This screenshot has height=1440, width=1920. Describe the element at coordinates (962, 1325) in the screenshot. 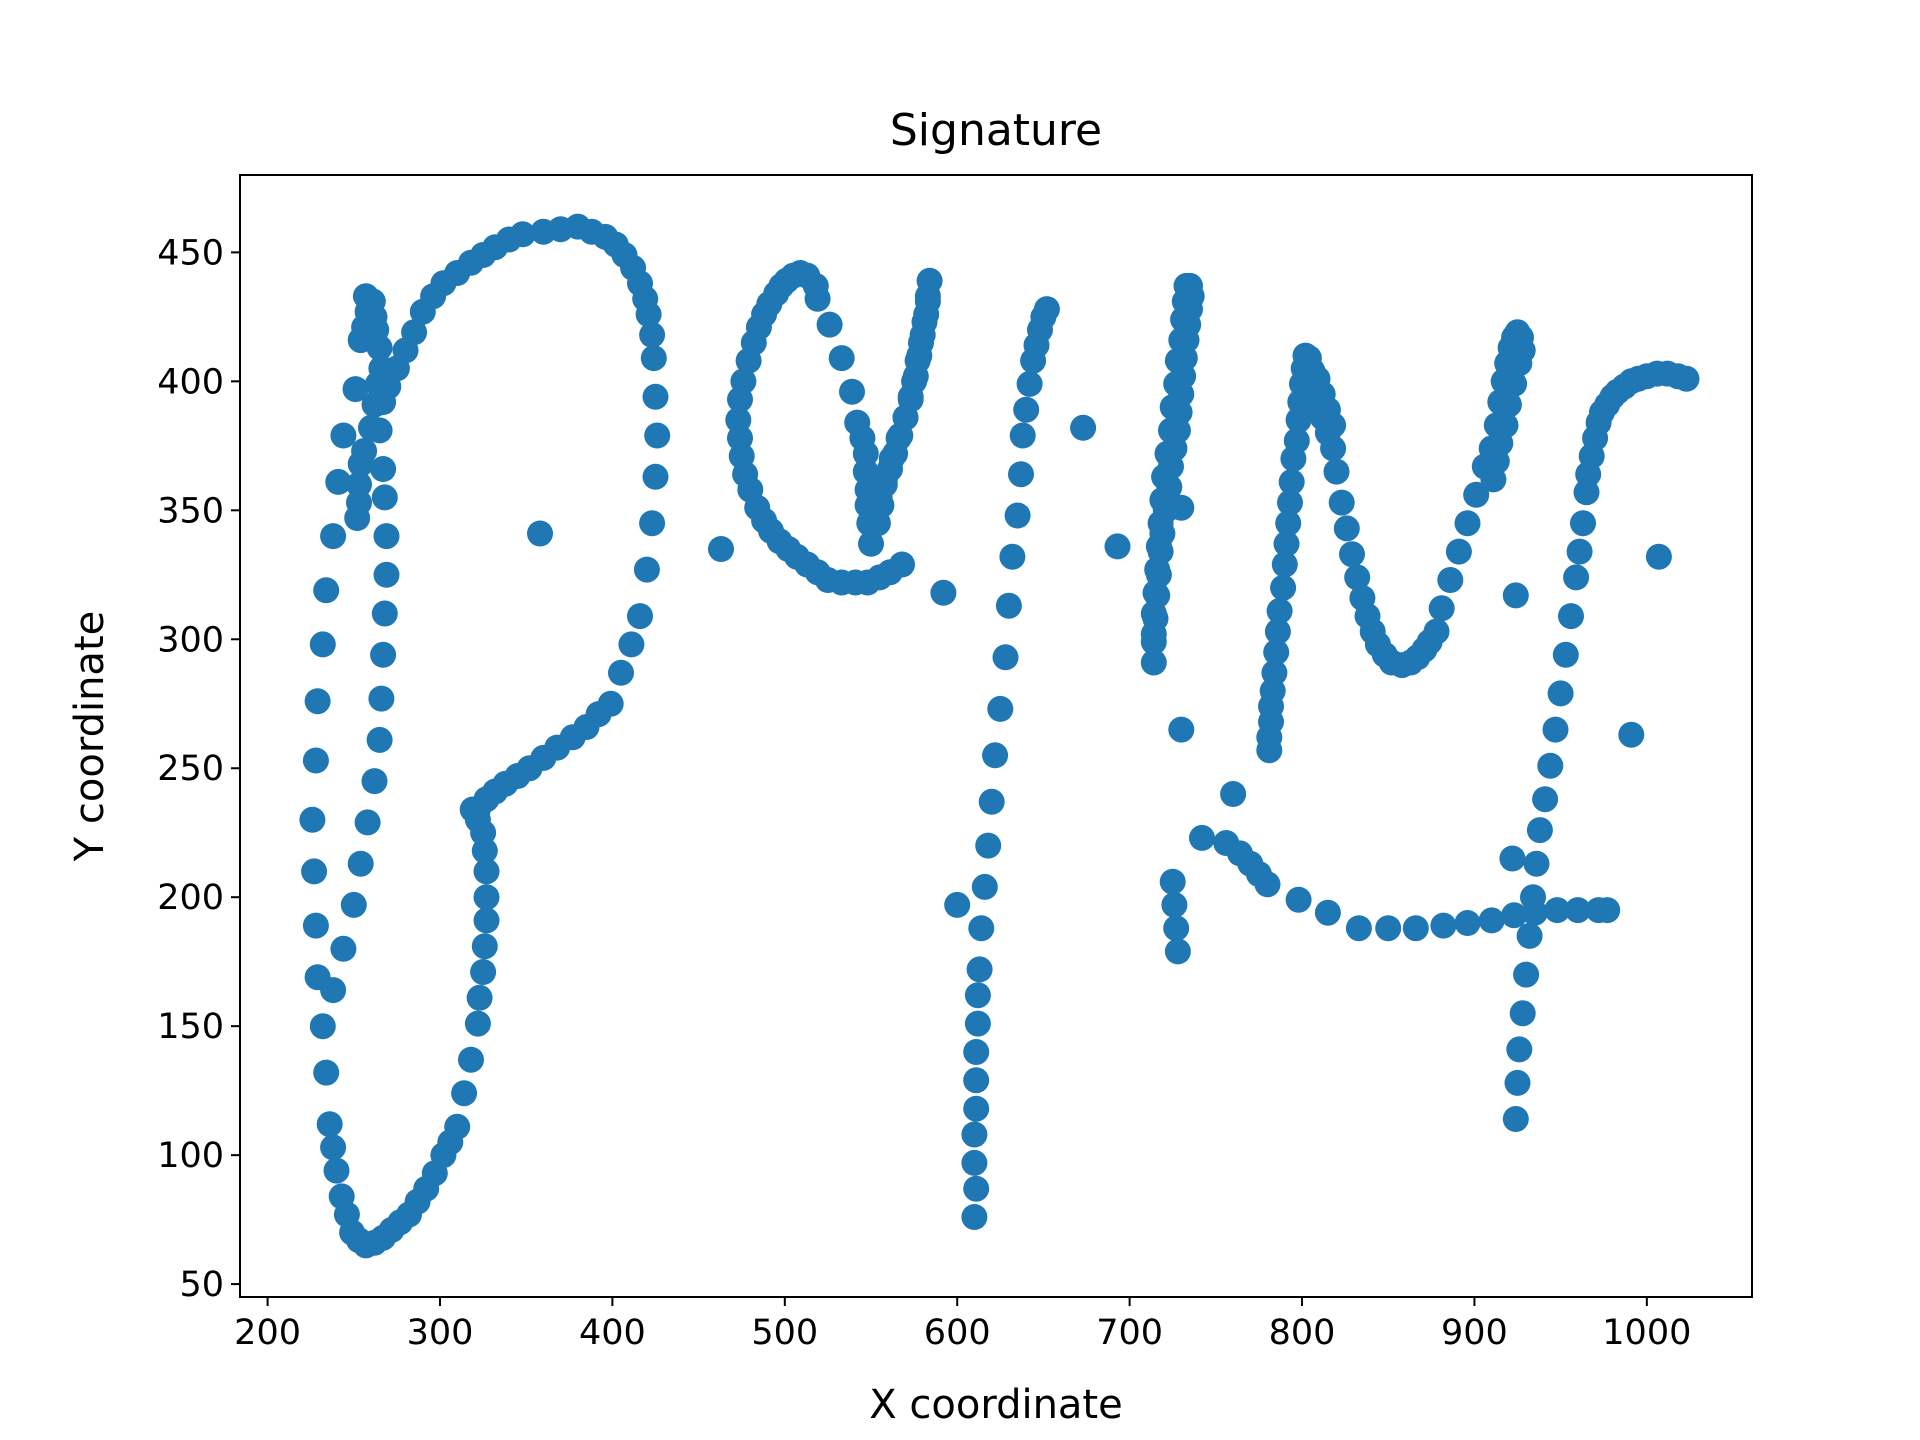

I see `x-axis-ticks: 200 300 400 500 600 700 800 900 1000` at that location.